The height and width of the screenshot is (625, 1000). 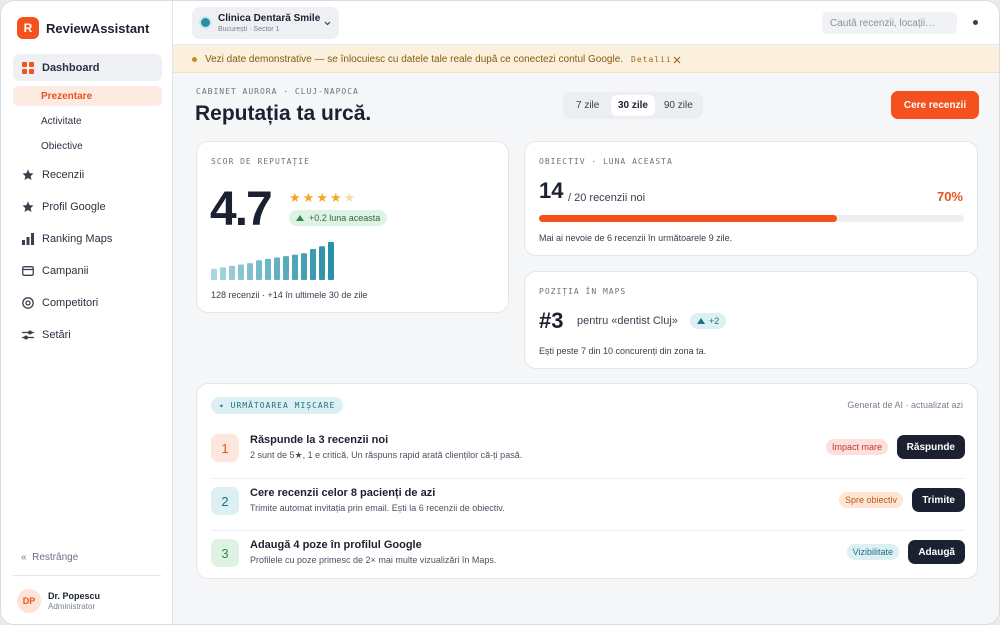 What do you see at coordinates (56, 334) in the screenshot?
I see `nav-label: Setări` at bounding box center [56, 334].